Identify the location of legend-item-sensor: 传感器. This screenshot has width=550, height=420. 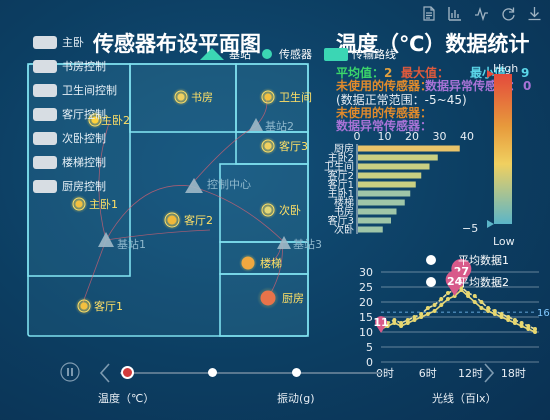
(286, 54).